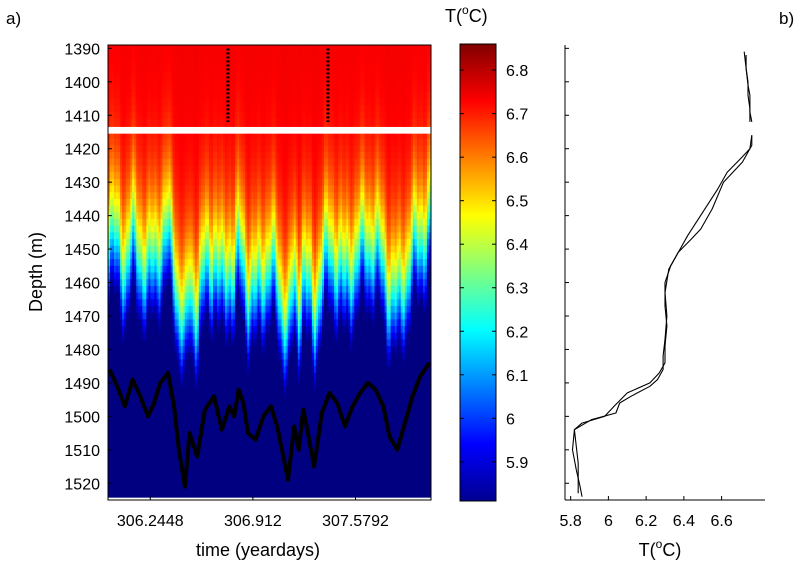 This screenshot has height=566, width=803. What do you see at coordinates (82, 317) in the screenshot?
I see `heatmap-y-tick-label: 1470` at bounding box center [82, 317].